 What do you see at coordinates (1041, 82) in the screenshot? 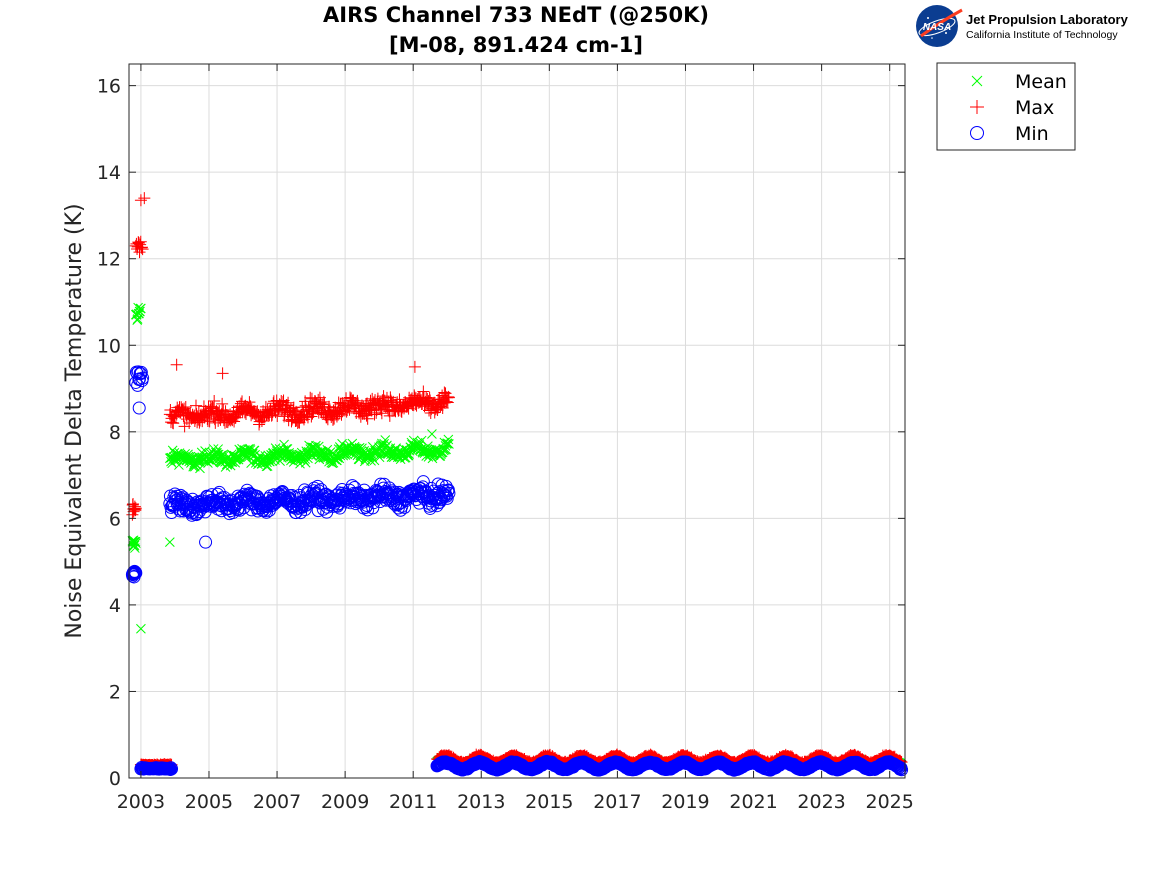
I see `legend-label-mean: Mean` at bounding box center [1041, 82].